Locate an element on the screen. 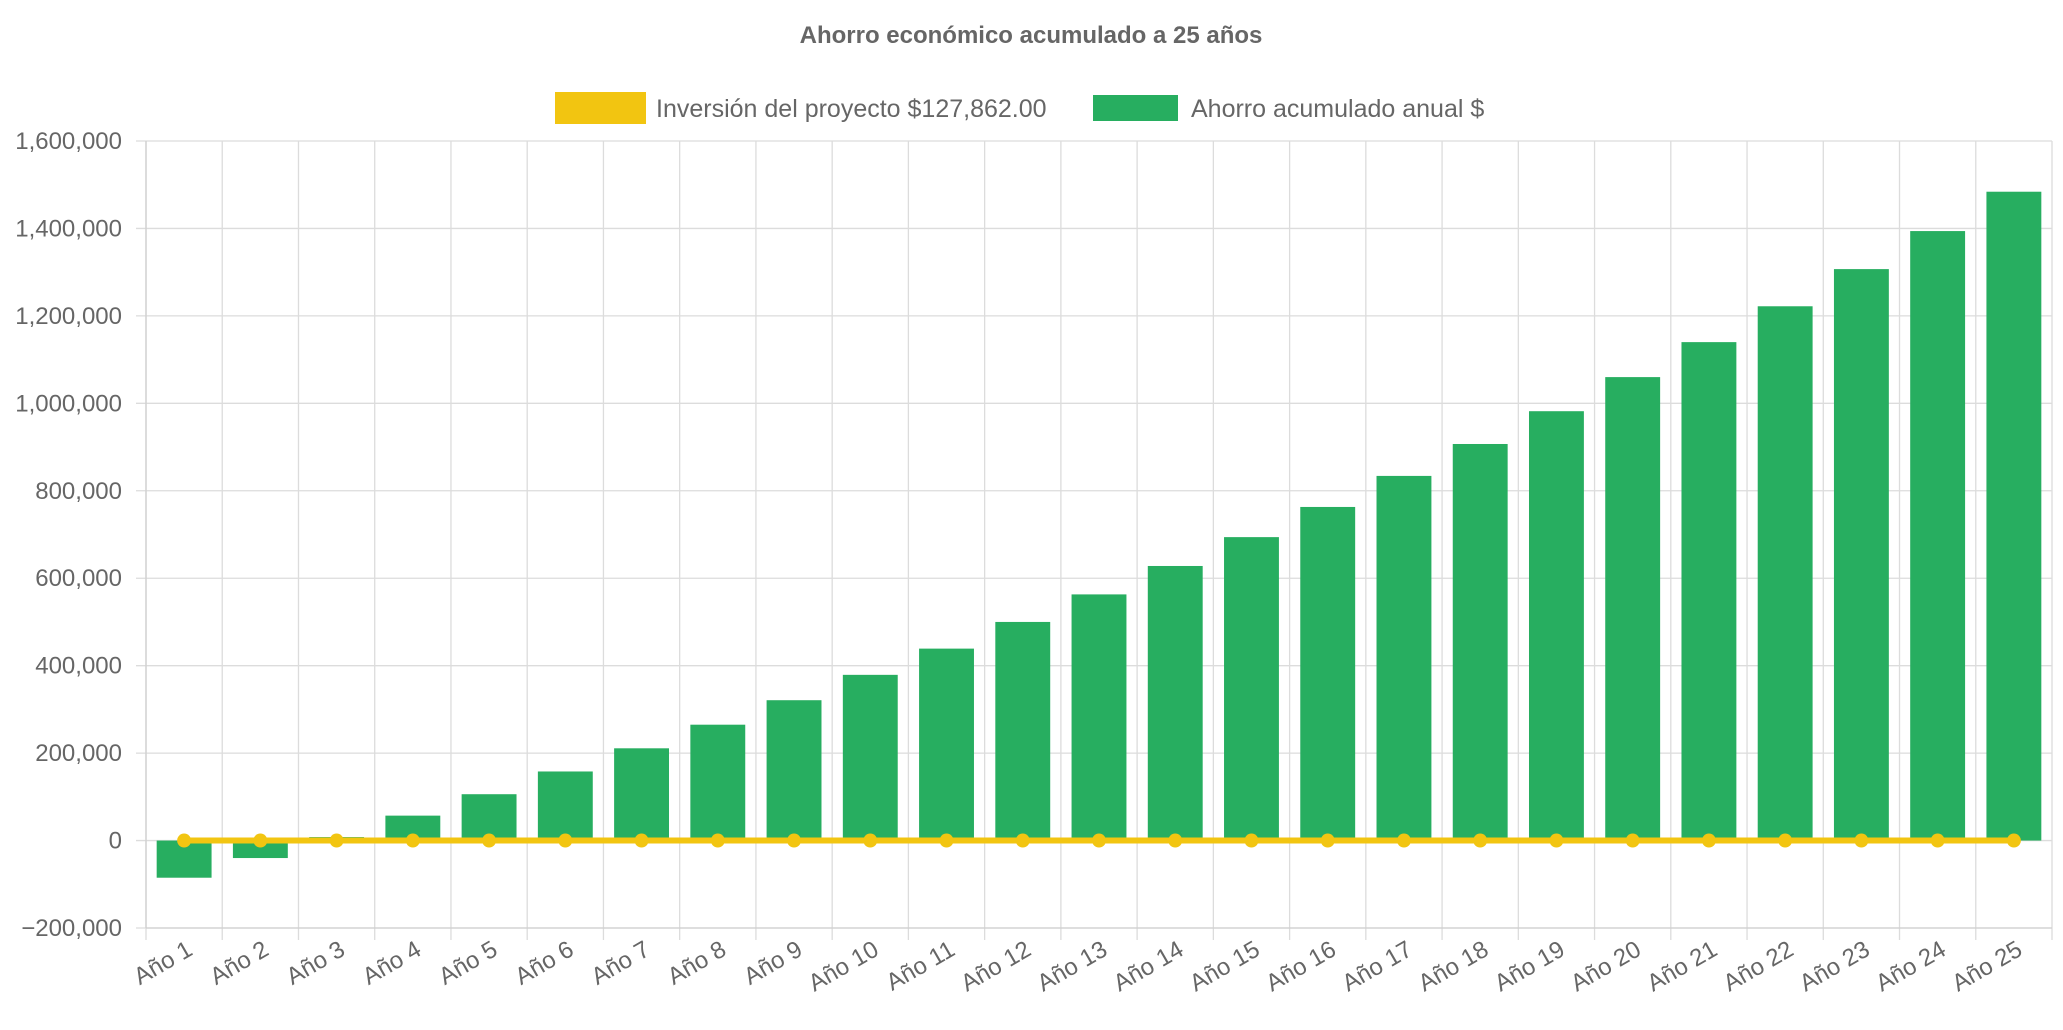 This screenshot has width=2063, height=1030. x-tick-label: Año 20 is located at coordinates (1605, 966).